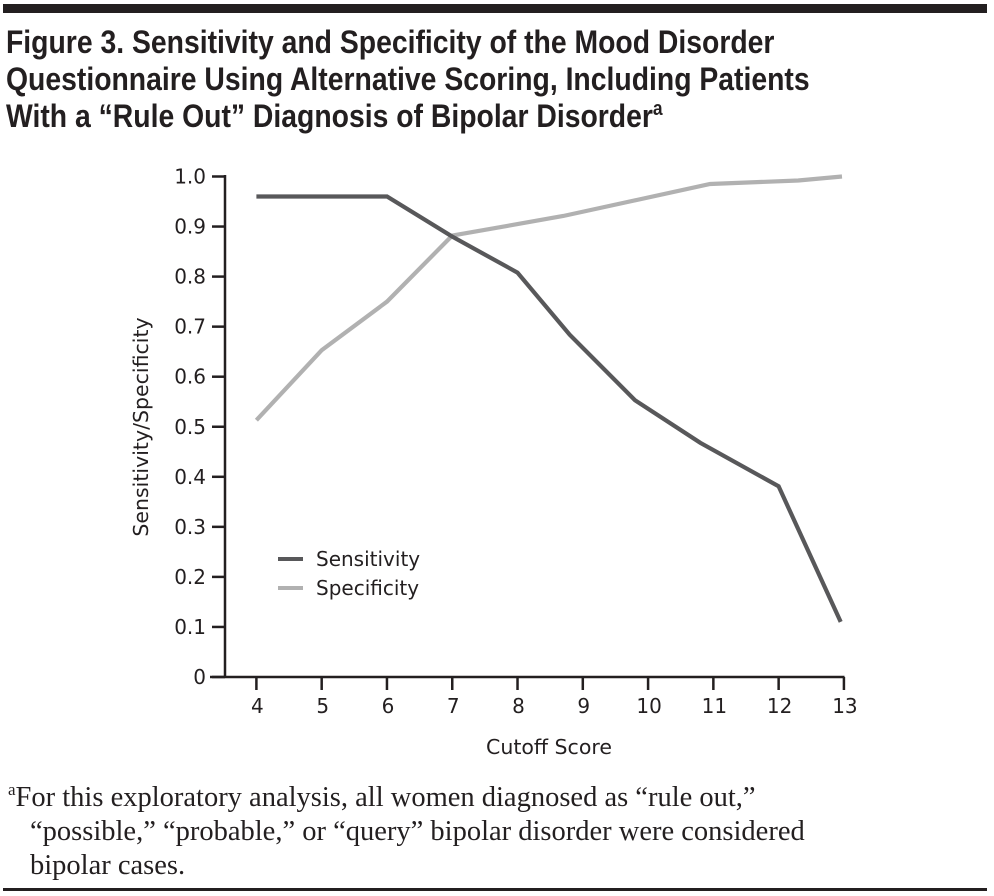 Image resolution: width=994 pixels, height=896 pixels. What do you see at coordinates (190, 277) in the screenshot?
I see `y-tick-label: 0.8` at bounding box center [190, 277].